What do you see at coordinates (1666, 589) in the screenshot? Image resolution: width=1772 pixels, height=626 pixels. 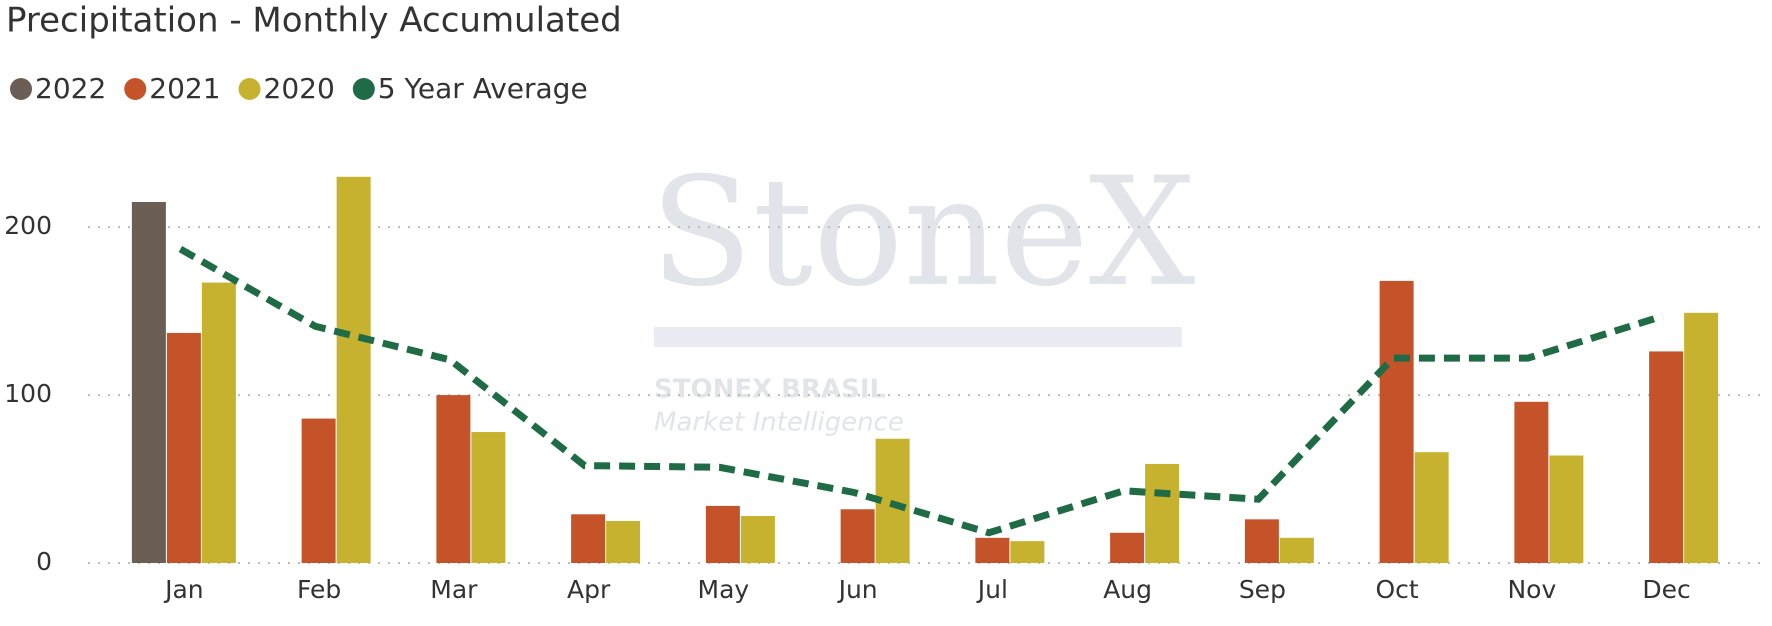 I see `x-tick-label: Dec` at bounding box center [1666, 589].